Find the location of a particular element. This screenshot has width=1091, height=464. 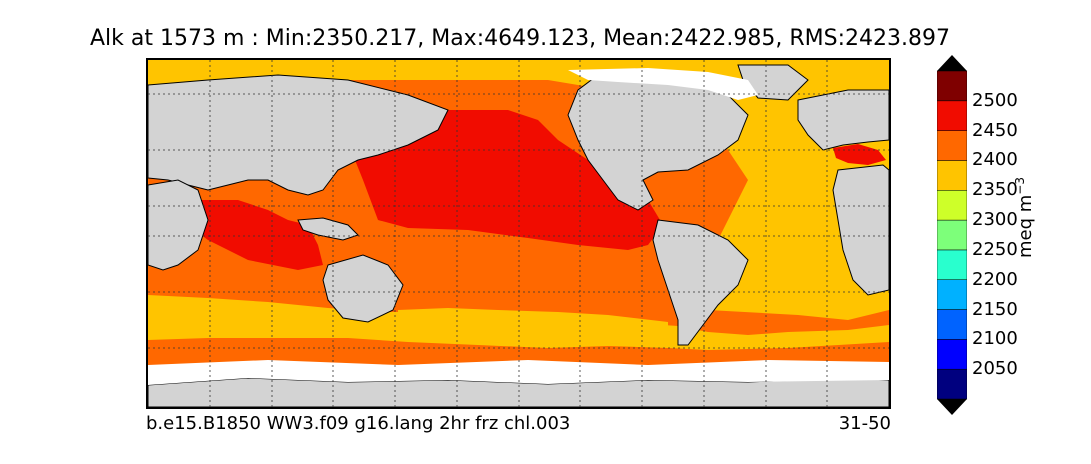

land-australia is located at coordinates (363, 288).